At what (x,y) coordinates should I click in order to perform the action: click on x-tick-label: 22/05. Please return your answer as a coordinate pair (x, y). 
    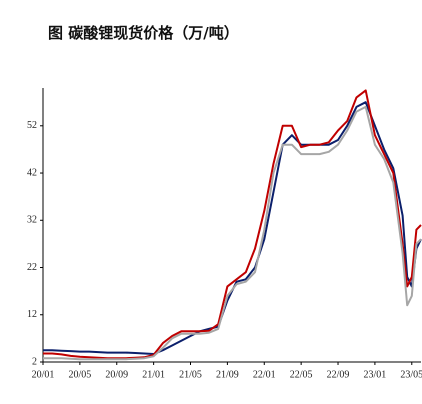
    Looking at the image, I should click on (301, 374).